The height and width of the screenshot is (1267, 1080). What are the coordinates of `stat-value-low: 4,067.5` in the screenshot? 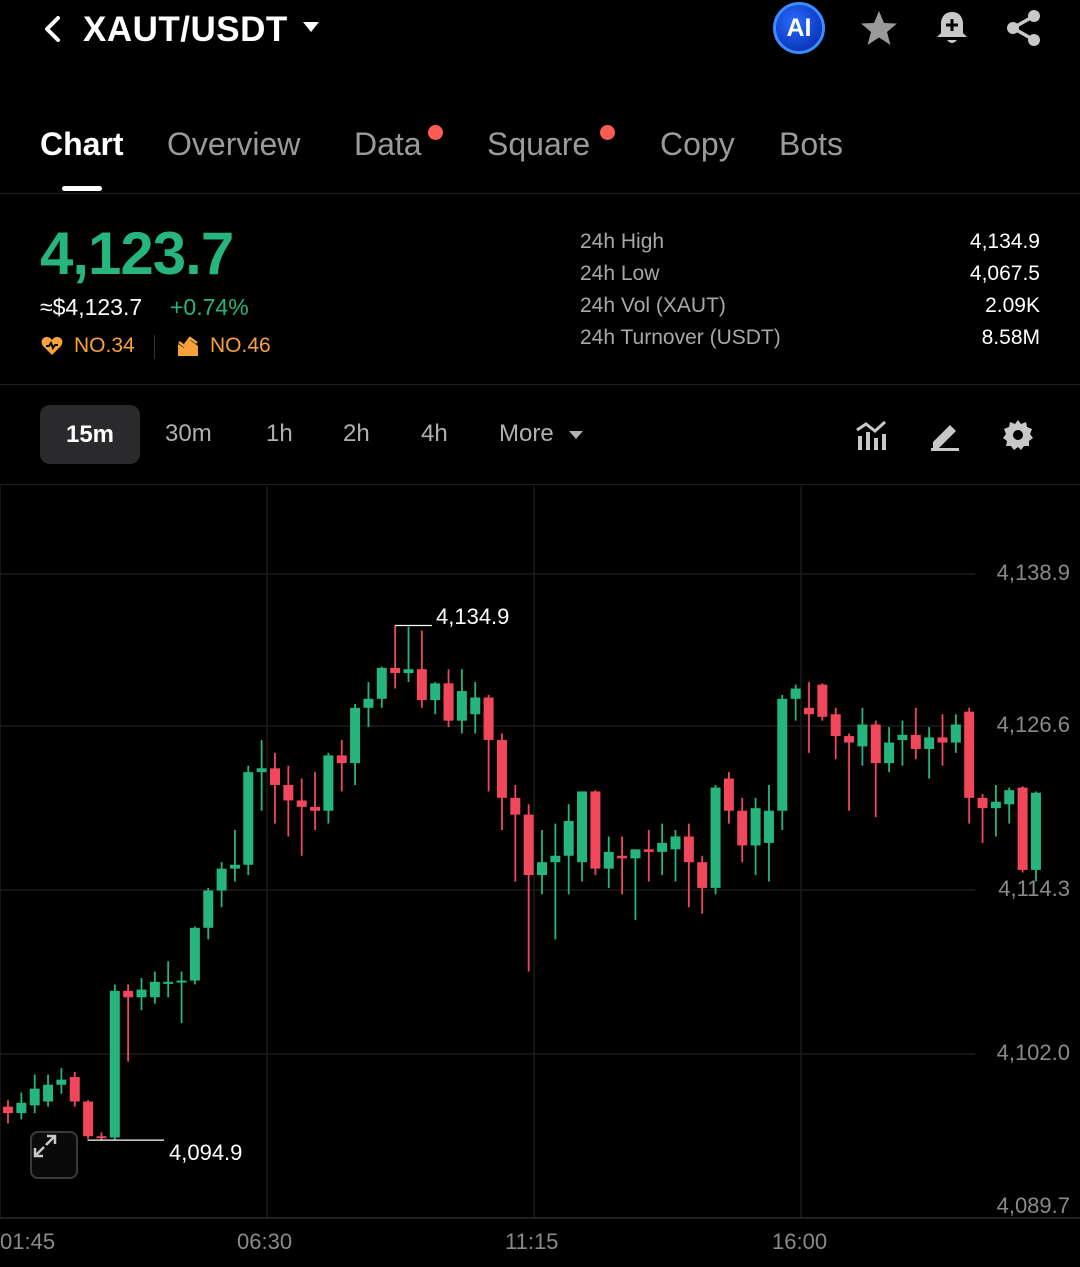 It's located at (1004, 273).